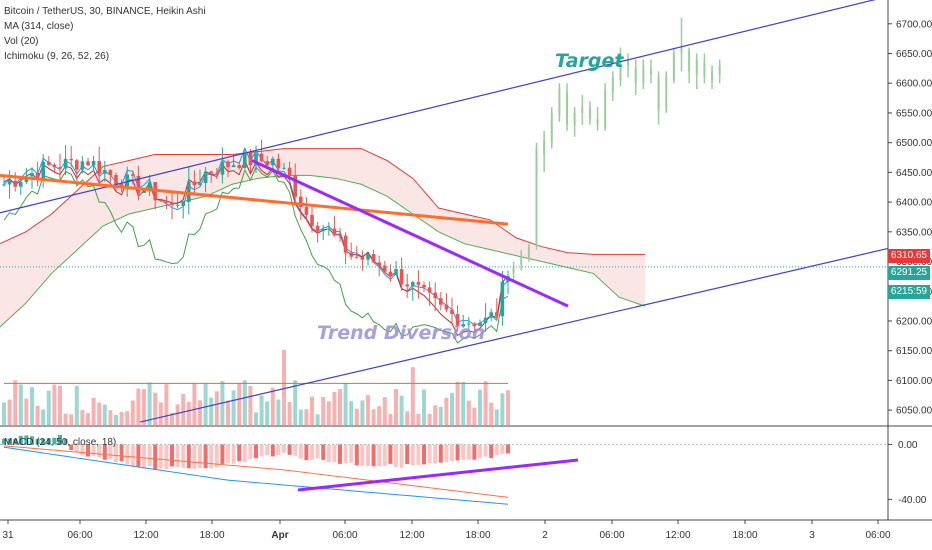 Image resolution: width=932 pixels, height=550 pixels. Describe the element at coordinates (908, 445) in the screenshot. I see `macd-tick-label: 0.00` at that location.